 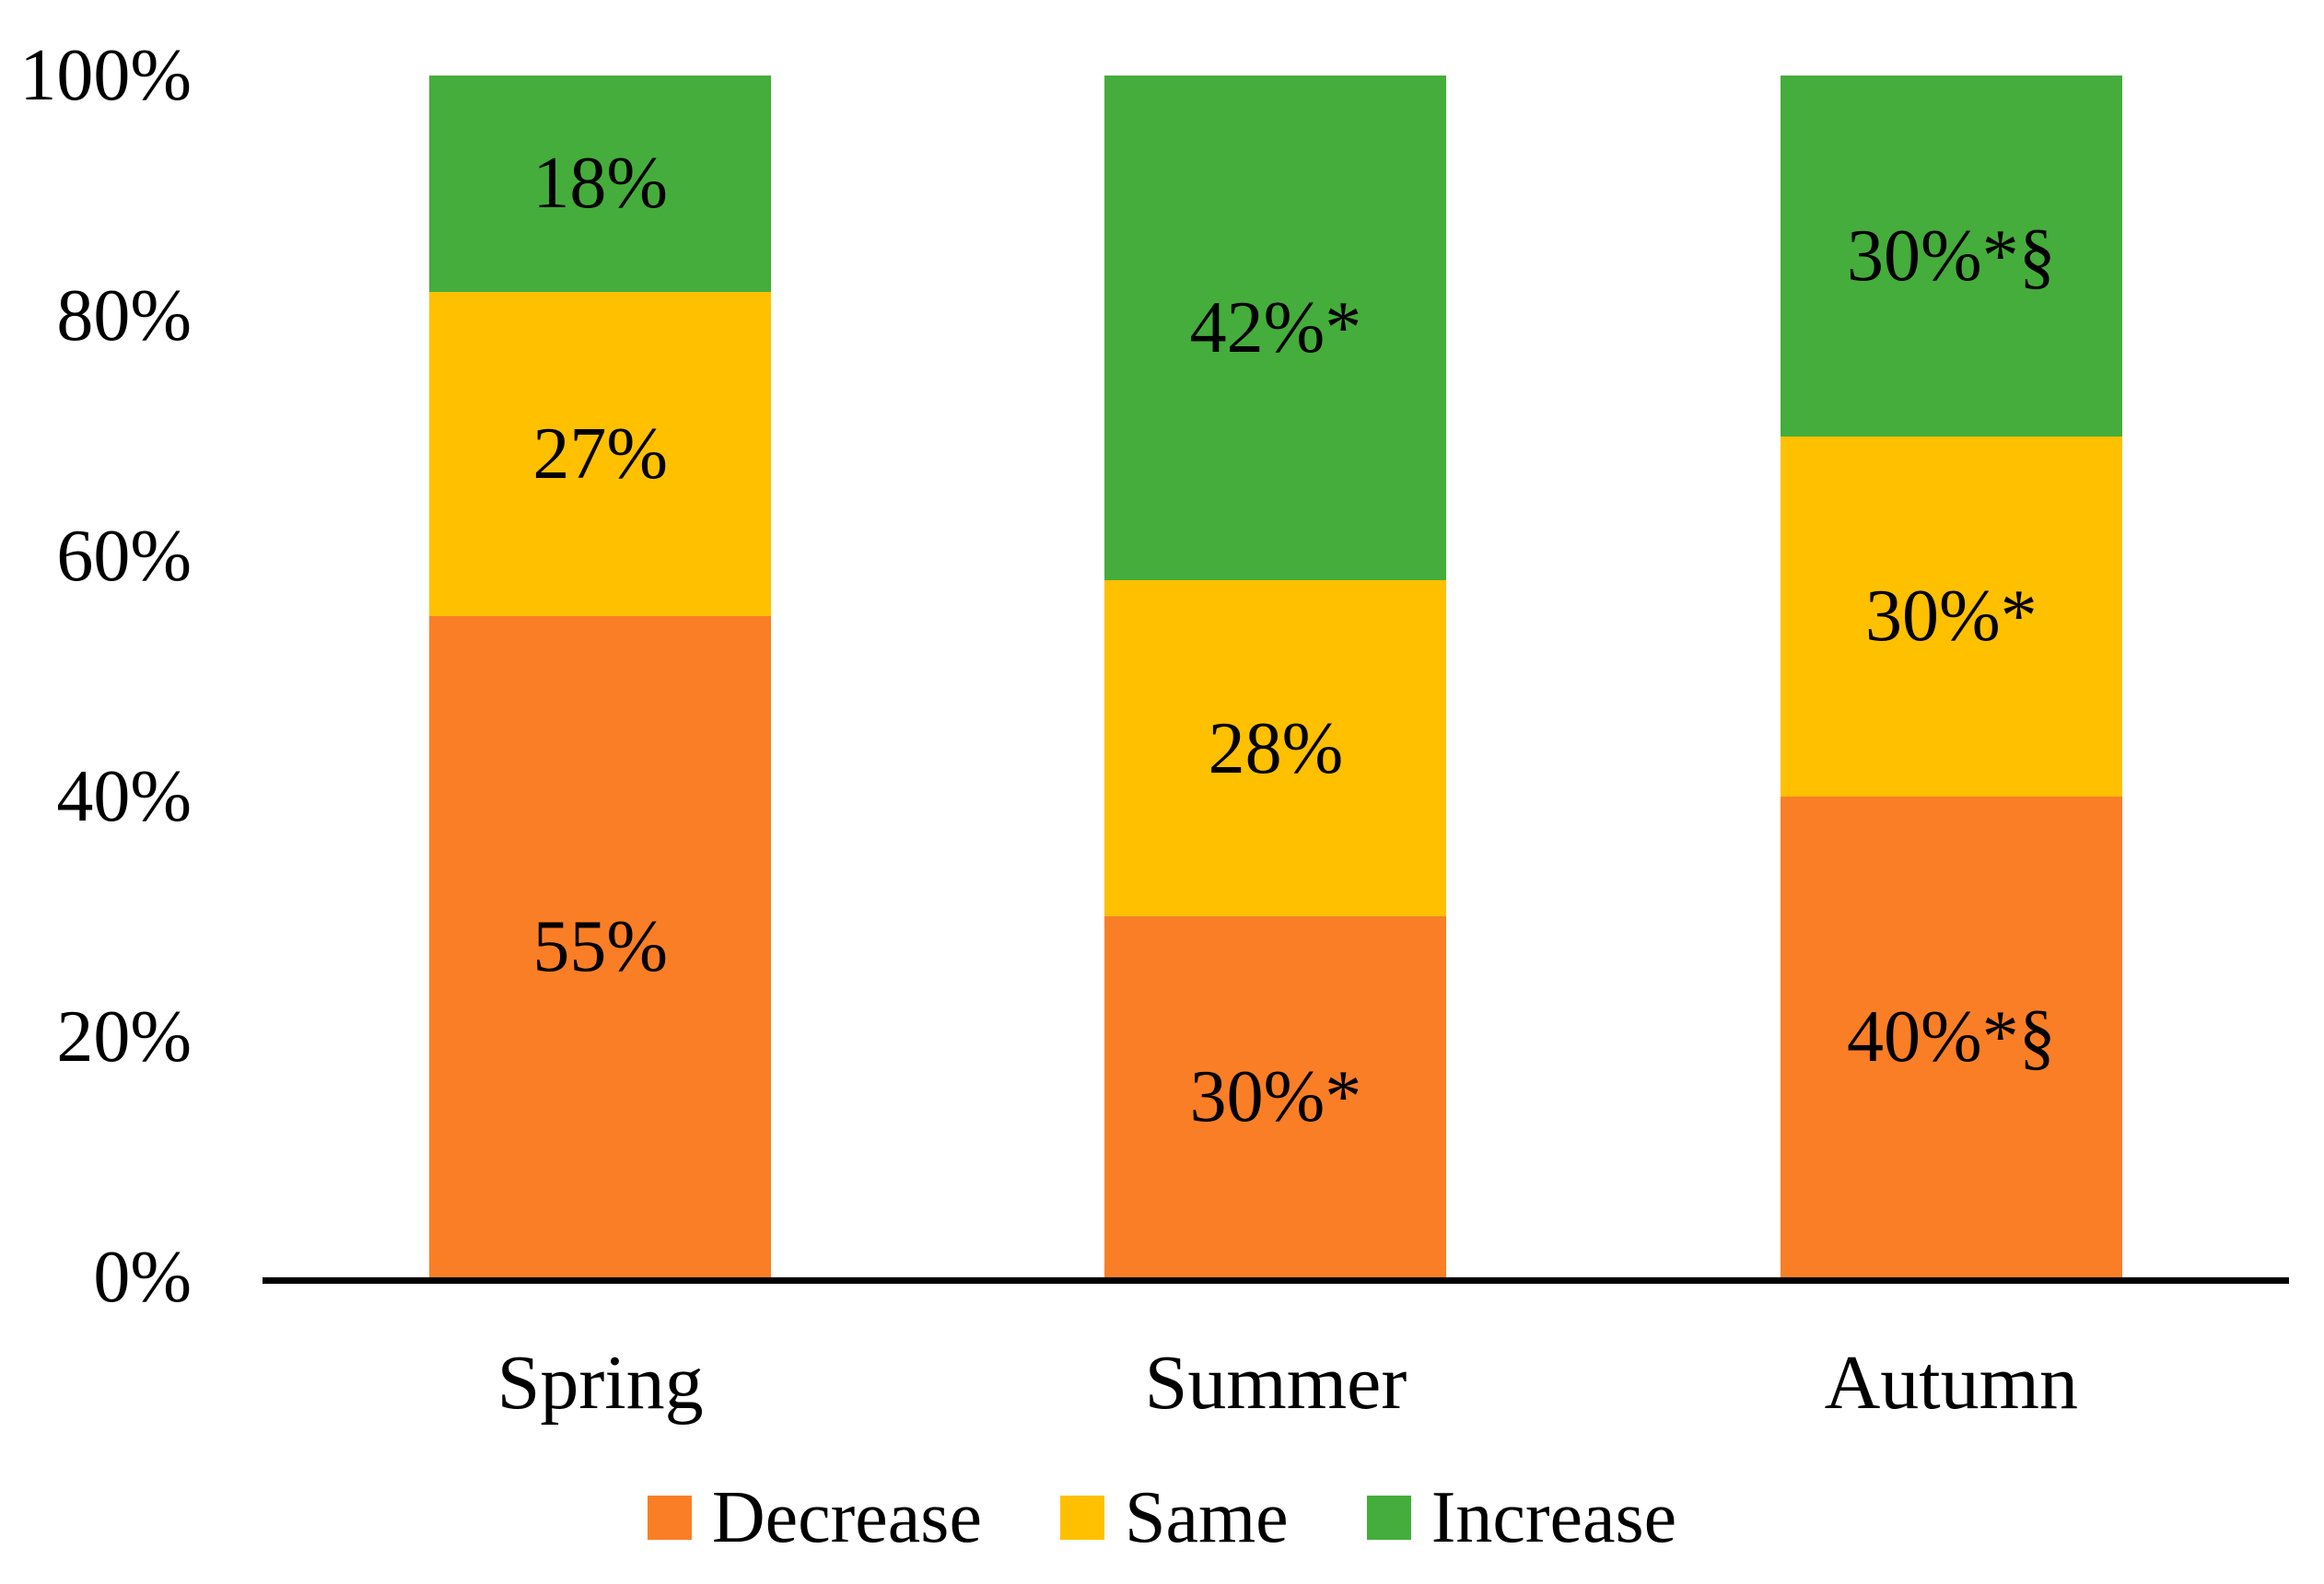 I want to click on bar-segment-spring-decrease: 55%, so click(x=600, y=946).